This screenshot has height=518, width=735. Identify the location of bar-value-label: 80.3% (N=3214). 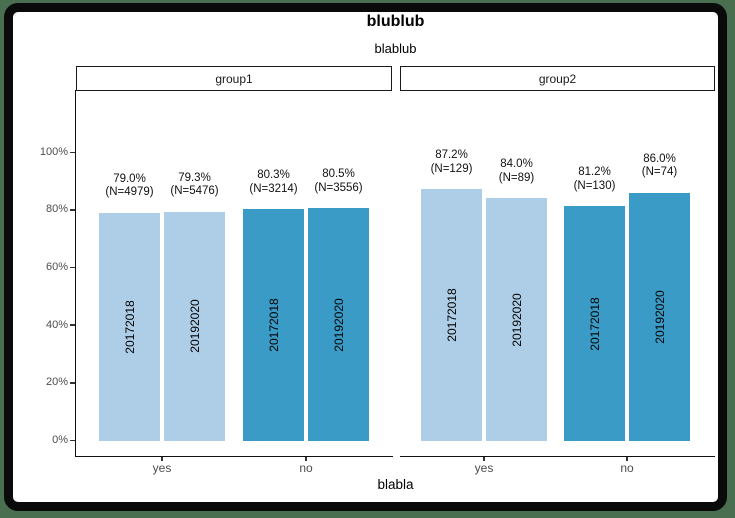
(274, 182).